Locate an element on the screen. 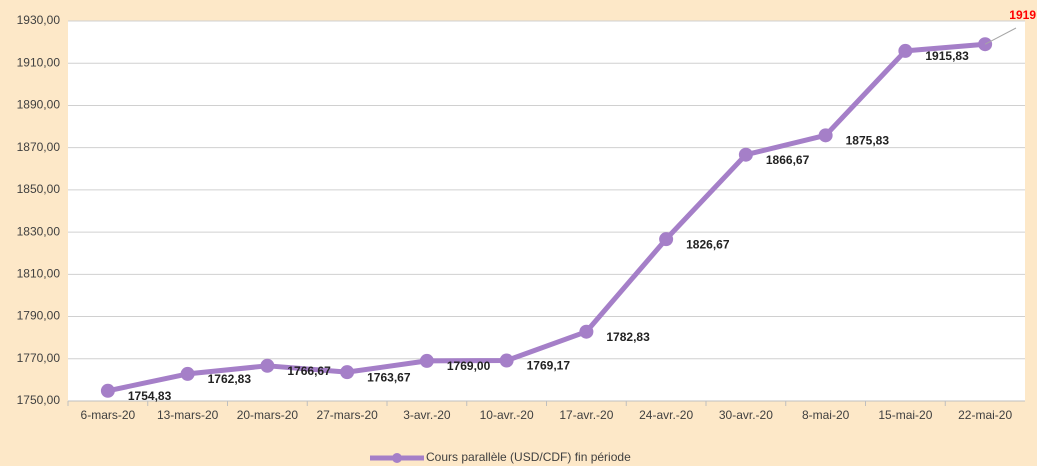  y-tick-label: 1790,00 is located at coordinates (39, 316).